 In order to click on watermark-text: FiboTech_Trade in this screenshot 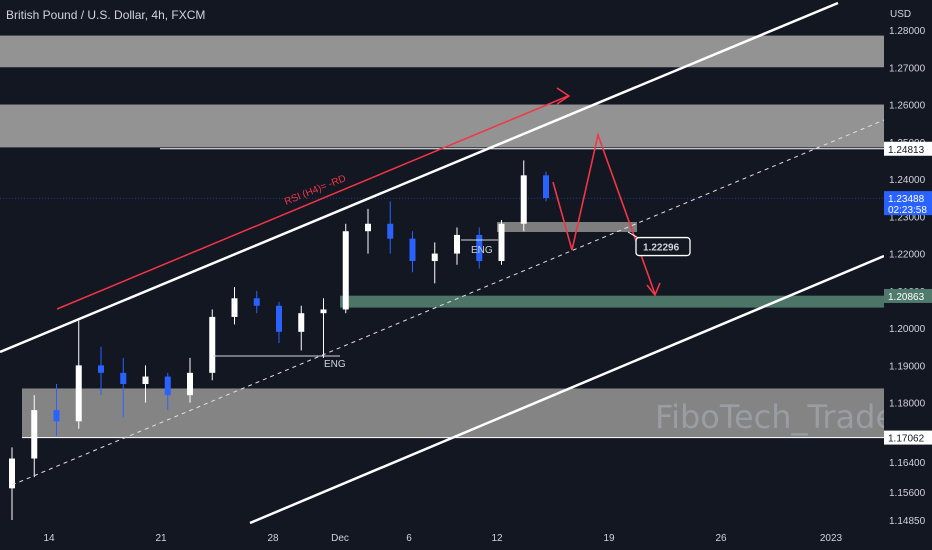, I will do `click(775, 417)`.